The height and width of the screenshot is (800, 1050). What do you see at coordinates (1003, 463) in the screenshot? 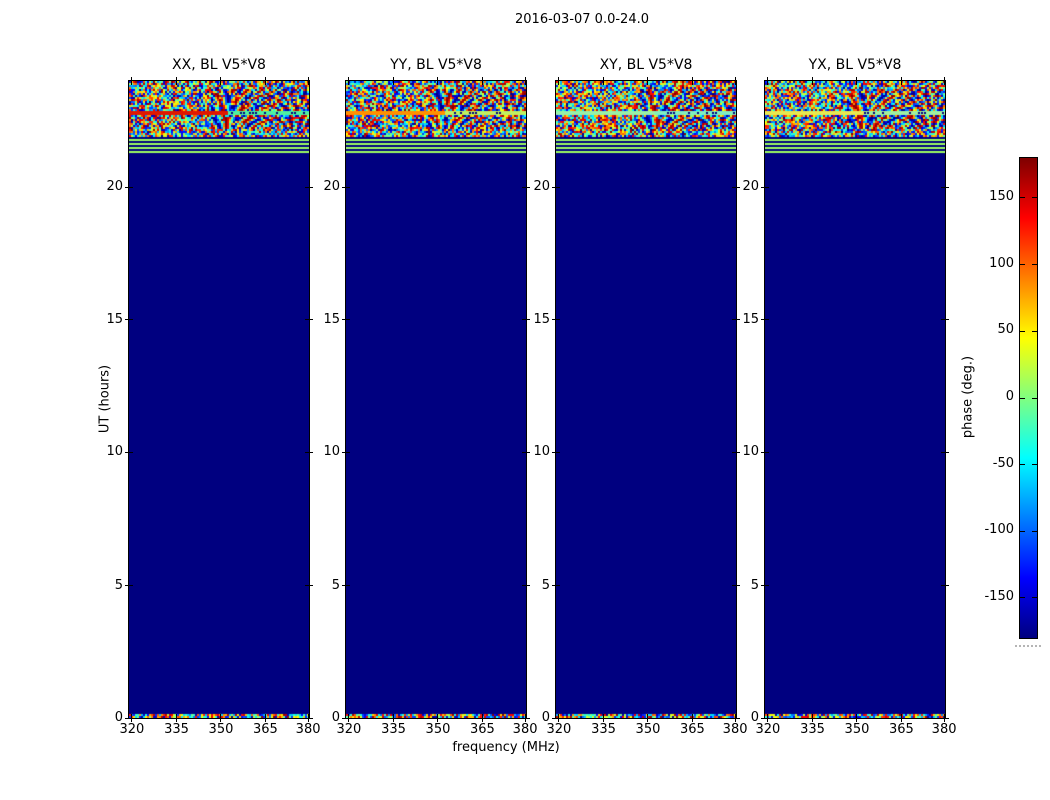
I see `colorbar-tick-label: -50` at bounding box center [1003, 463].